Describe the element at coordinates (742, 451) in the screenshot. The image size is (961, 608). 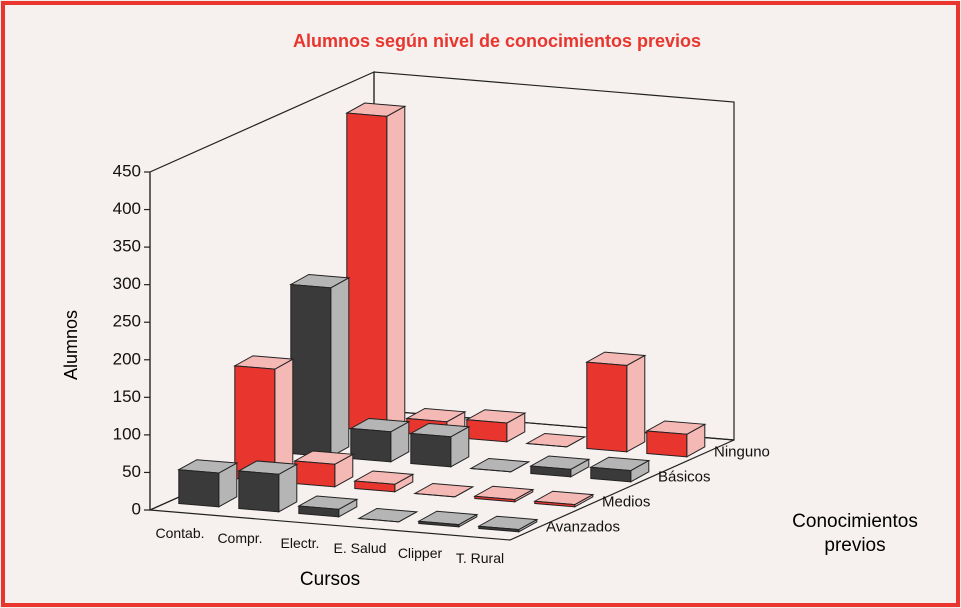
I see `row-label: Ninguno` at that location.